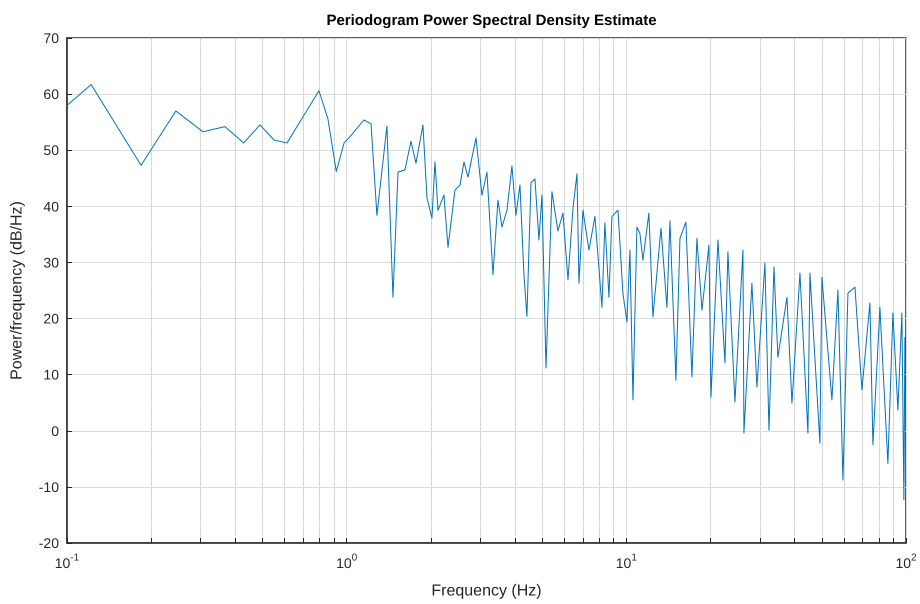 This screenshot has height=604, width=920. What do you see at coordinates (49, 543) in the screenshot?
I see `y-tick-label: -20` at bounding box center [49, 543].